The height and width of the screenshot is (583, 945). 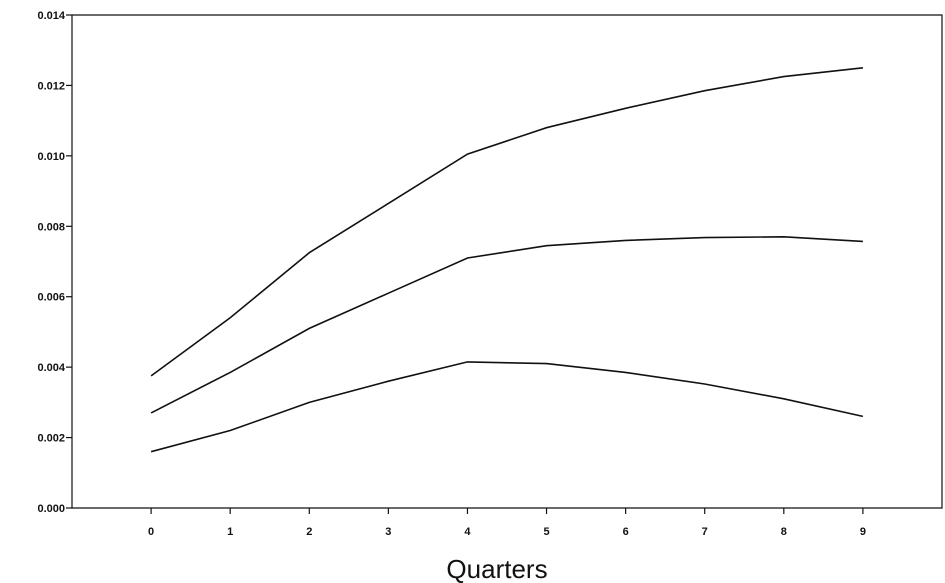 What do you see at coordinates (51, 157) in the screenshot?
I see `y-tick-label: 0.010` at bounding box center [51, 157].